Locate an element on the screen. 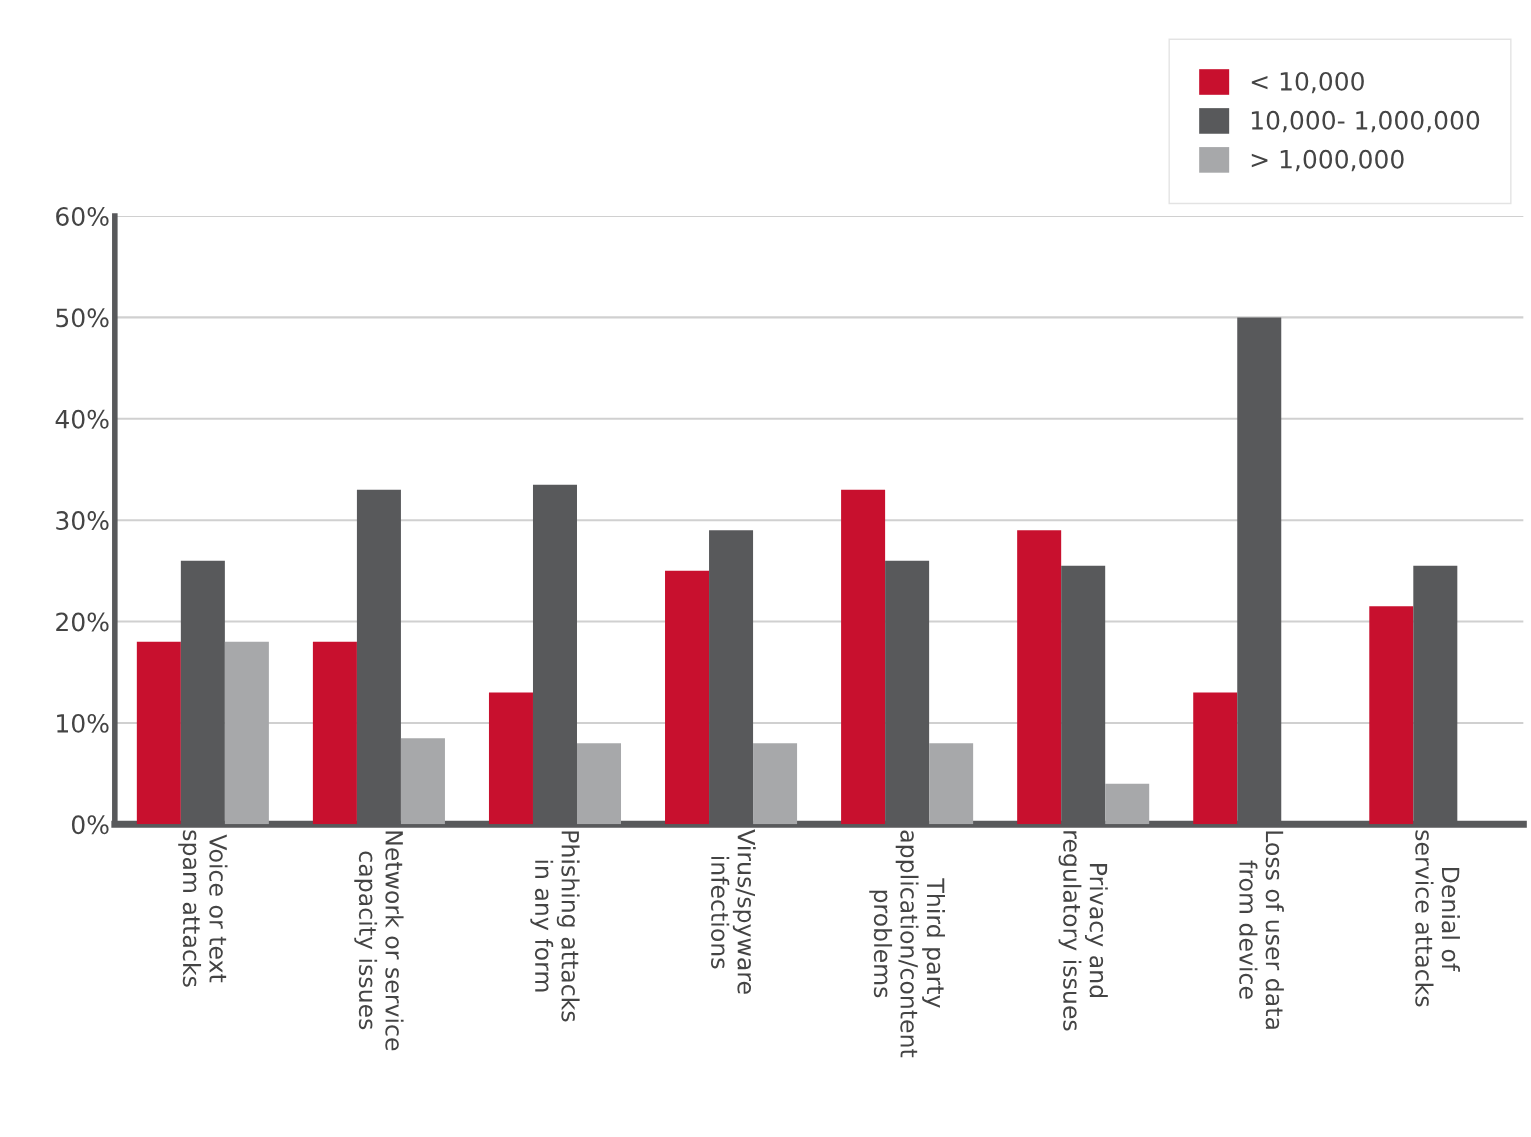 The image size is (1531, 1137). x-tick-label: Network or service capacity issues is located at coordinates (379, 941).